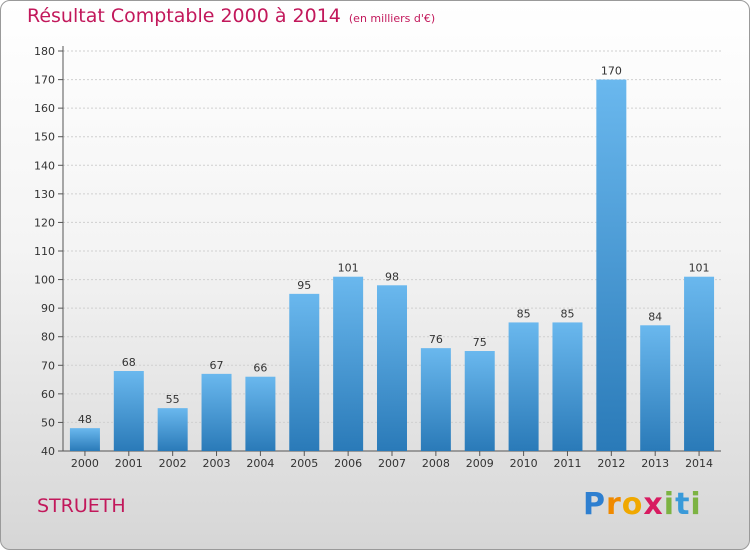  I want to click on bar-2002, so click(172, 429).